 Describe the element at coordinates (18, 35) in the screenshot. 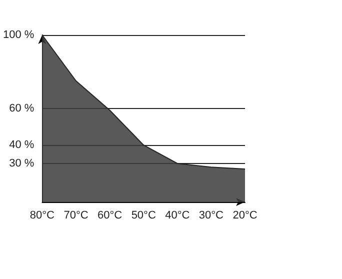

I see `y-tick-label: 100 %` at that location.